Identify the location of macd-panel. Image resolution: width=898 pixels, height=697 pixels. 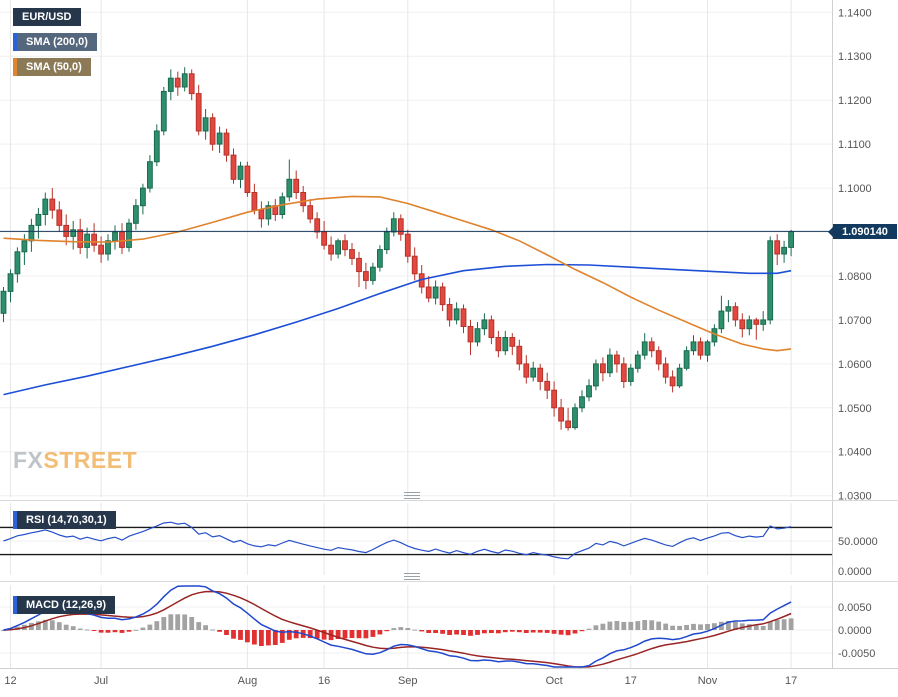
(397, 626).